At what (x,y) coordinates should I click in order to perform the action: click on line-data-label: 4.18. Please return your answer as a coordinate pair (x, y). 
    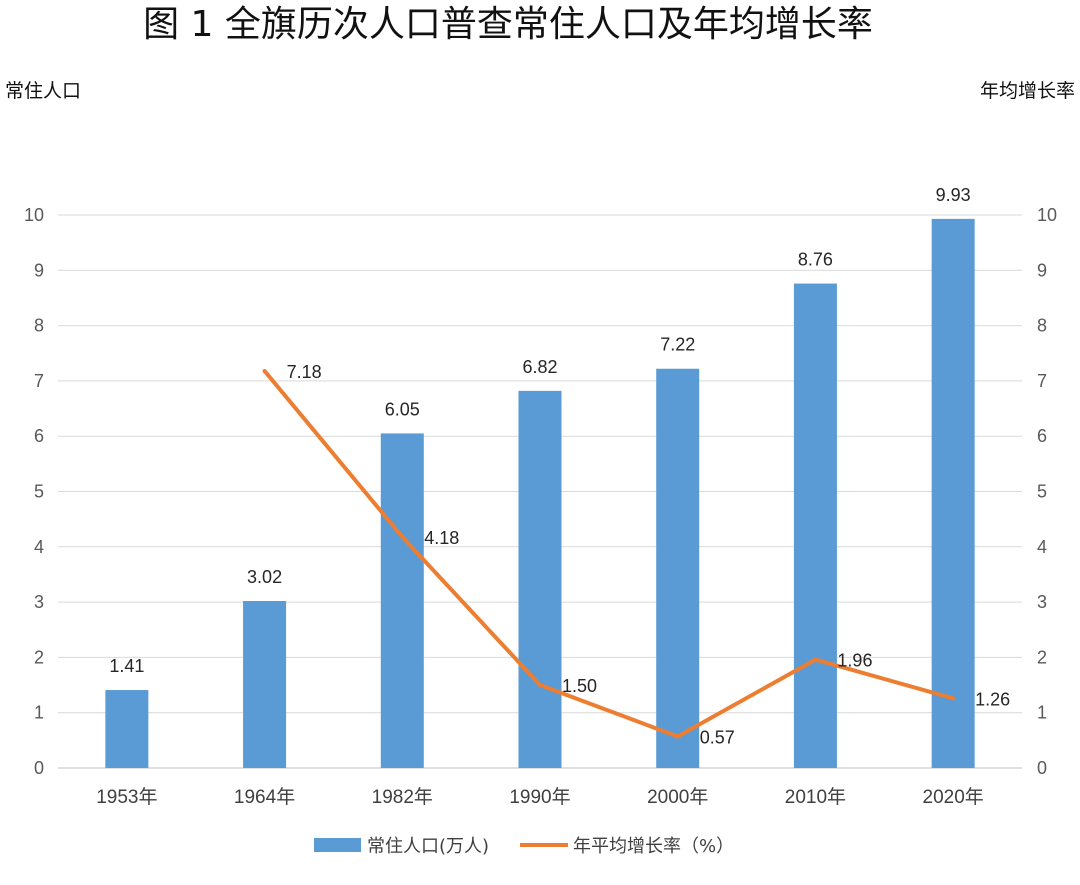
    Looking at the image, I should click on (441, 538).